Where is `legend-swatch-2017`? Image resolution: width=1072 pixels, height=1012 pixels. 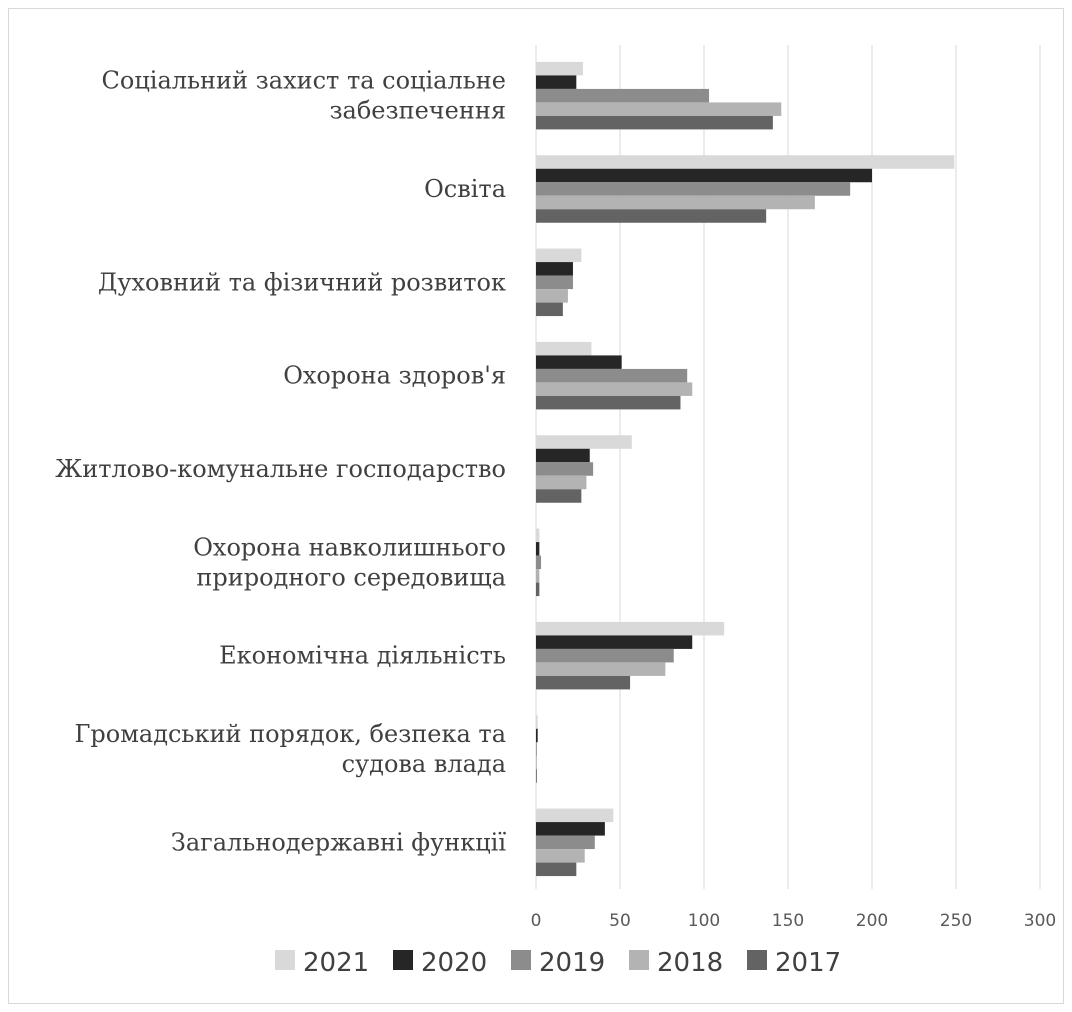
legend-swatch-2017 is located at coordinates (757, 960).